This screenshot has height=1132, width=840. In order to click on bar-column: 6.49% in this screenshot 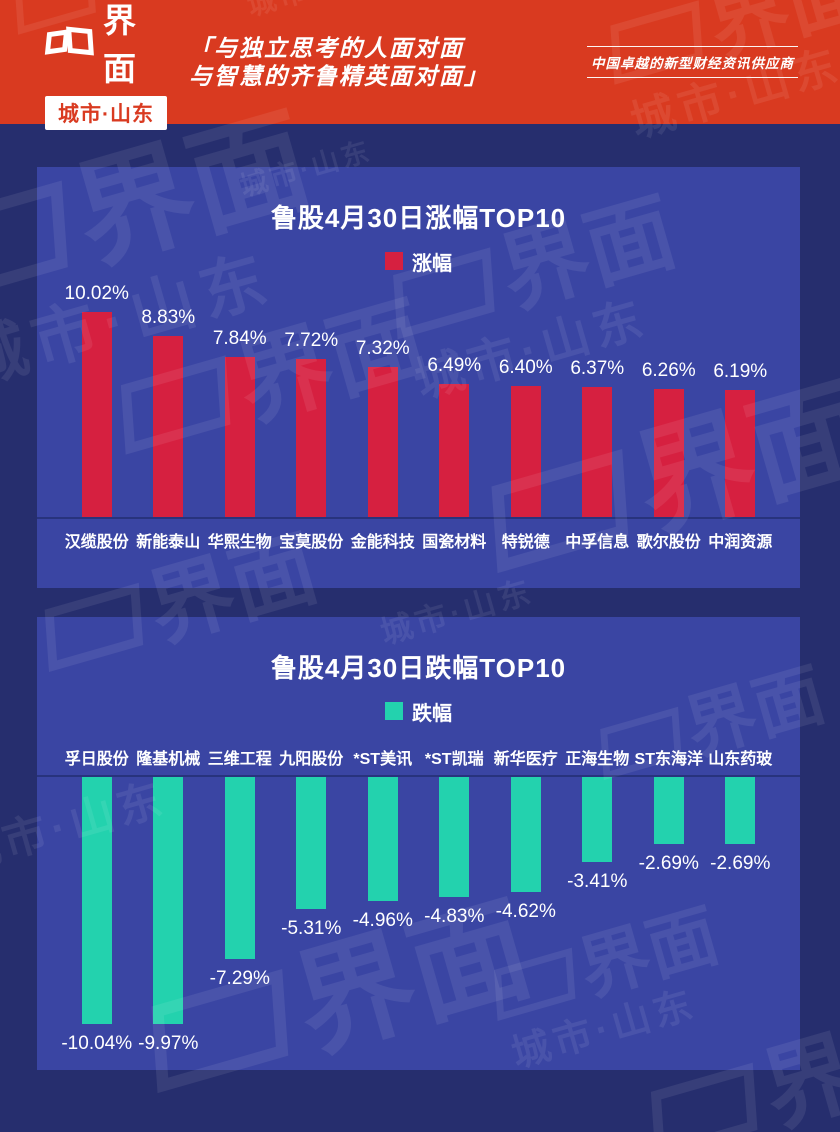, I will do `click(455, 394)`.